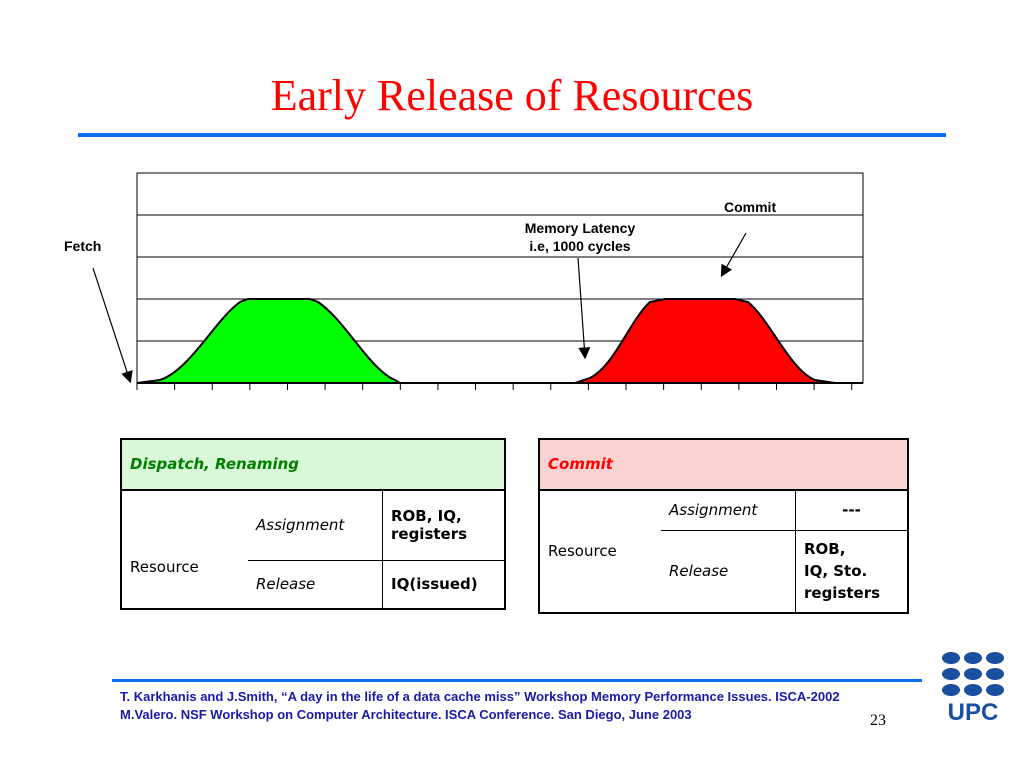 Image resolution: width=1024 pixels, height=768 pixels. Describe the element at coordinates (313, 465) in the screenshot. I see `dispatch-table-header: Dispatch, Renaming` at that location.